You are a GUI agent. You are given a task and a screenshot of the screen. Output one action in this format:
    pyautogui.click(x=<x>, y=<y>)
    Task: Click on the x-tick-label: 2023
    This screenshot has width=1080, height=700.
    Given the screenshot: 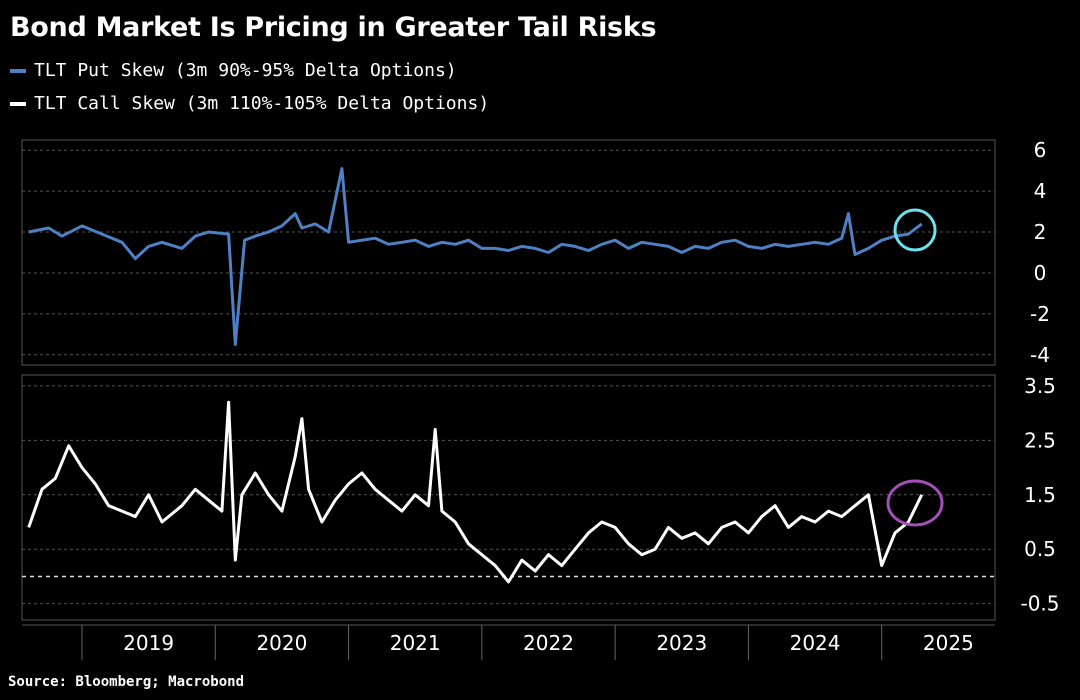 What is the action you would take?
    pyautogui.click(x=681, y=643)
    